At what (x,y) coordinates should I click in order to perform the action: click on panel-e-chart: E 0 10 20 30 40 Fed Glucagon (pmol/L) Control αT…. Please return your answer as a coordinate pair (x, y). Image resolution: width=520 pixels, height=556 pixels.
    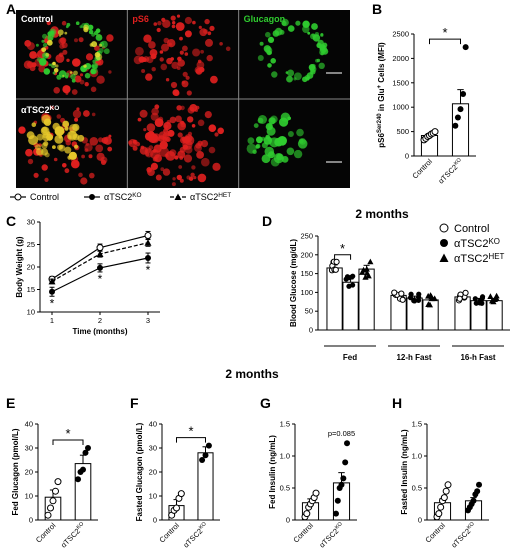
    Looking at the image, I should click on (52, 472).